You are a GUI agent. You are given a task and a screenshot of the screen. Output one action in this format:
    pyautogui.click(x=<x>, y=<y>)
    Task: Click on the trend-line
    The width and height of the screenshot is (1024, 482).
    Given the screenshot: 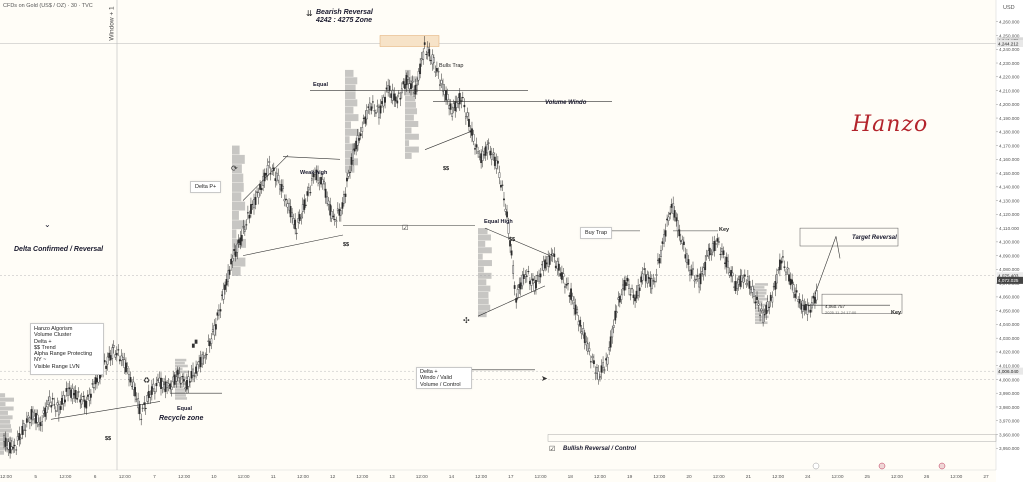 What is the action you would take?
    pyautogui.click(x=265, y=177)
    